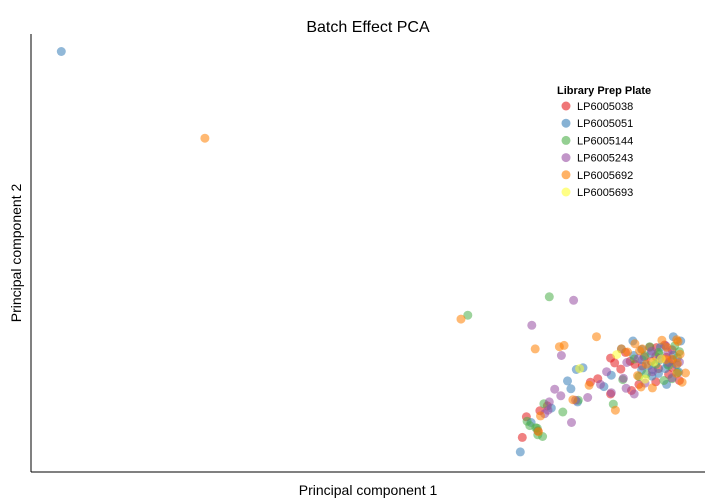  What do you see at coordinates (604, 91) in the screenshot?
I see `legend-title: Library Prep Plate` at bounding box center [604, 91].